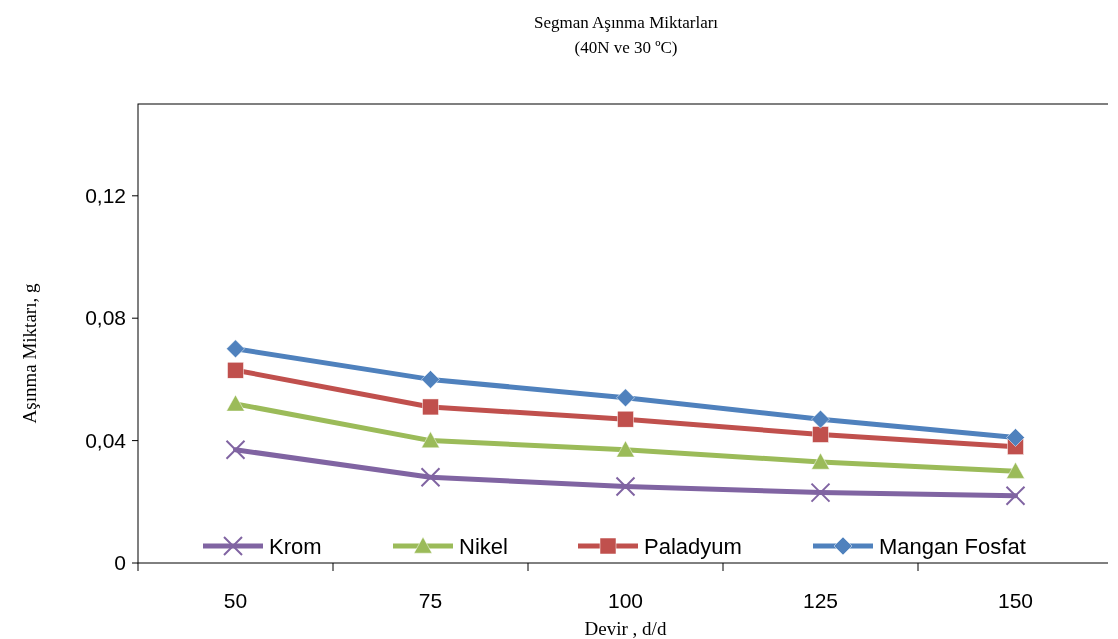  I want to click on legend-label: Krom, so click(295, 546).